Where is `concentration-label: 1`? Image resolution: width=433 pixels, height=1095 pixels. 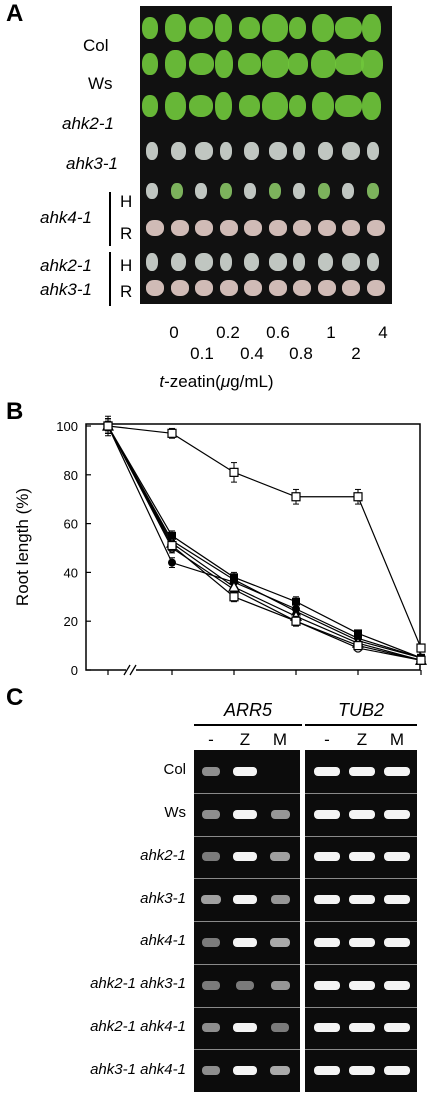
concentration-label: 1 is located at coordinates (331, 332).